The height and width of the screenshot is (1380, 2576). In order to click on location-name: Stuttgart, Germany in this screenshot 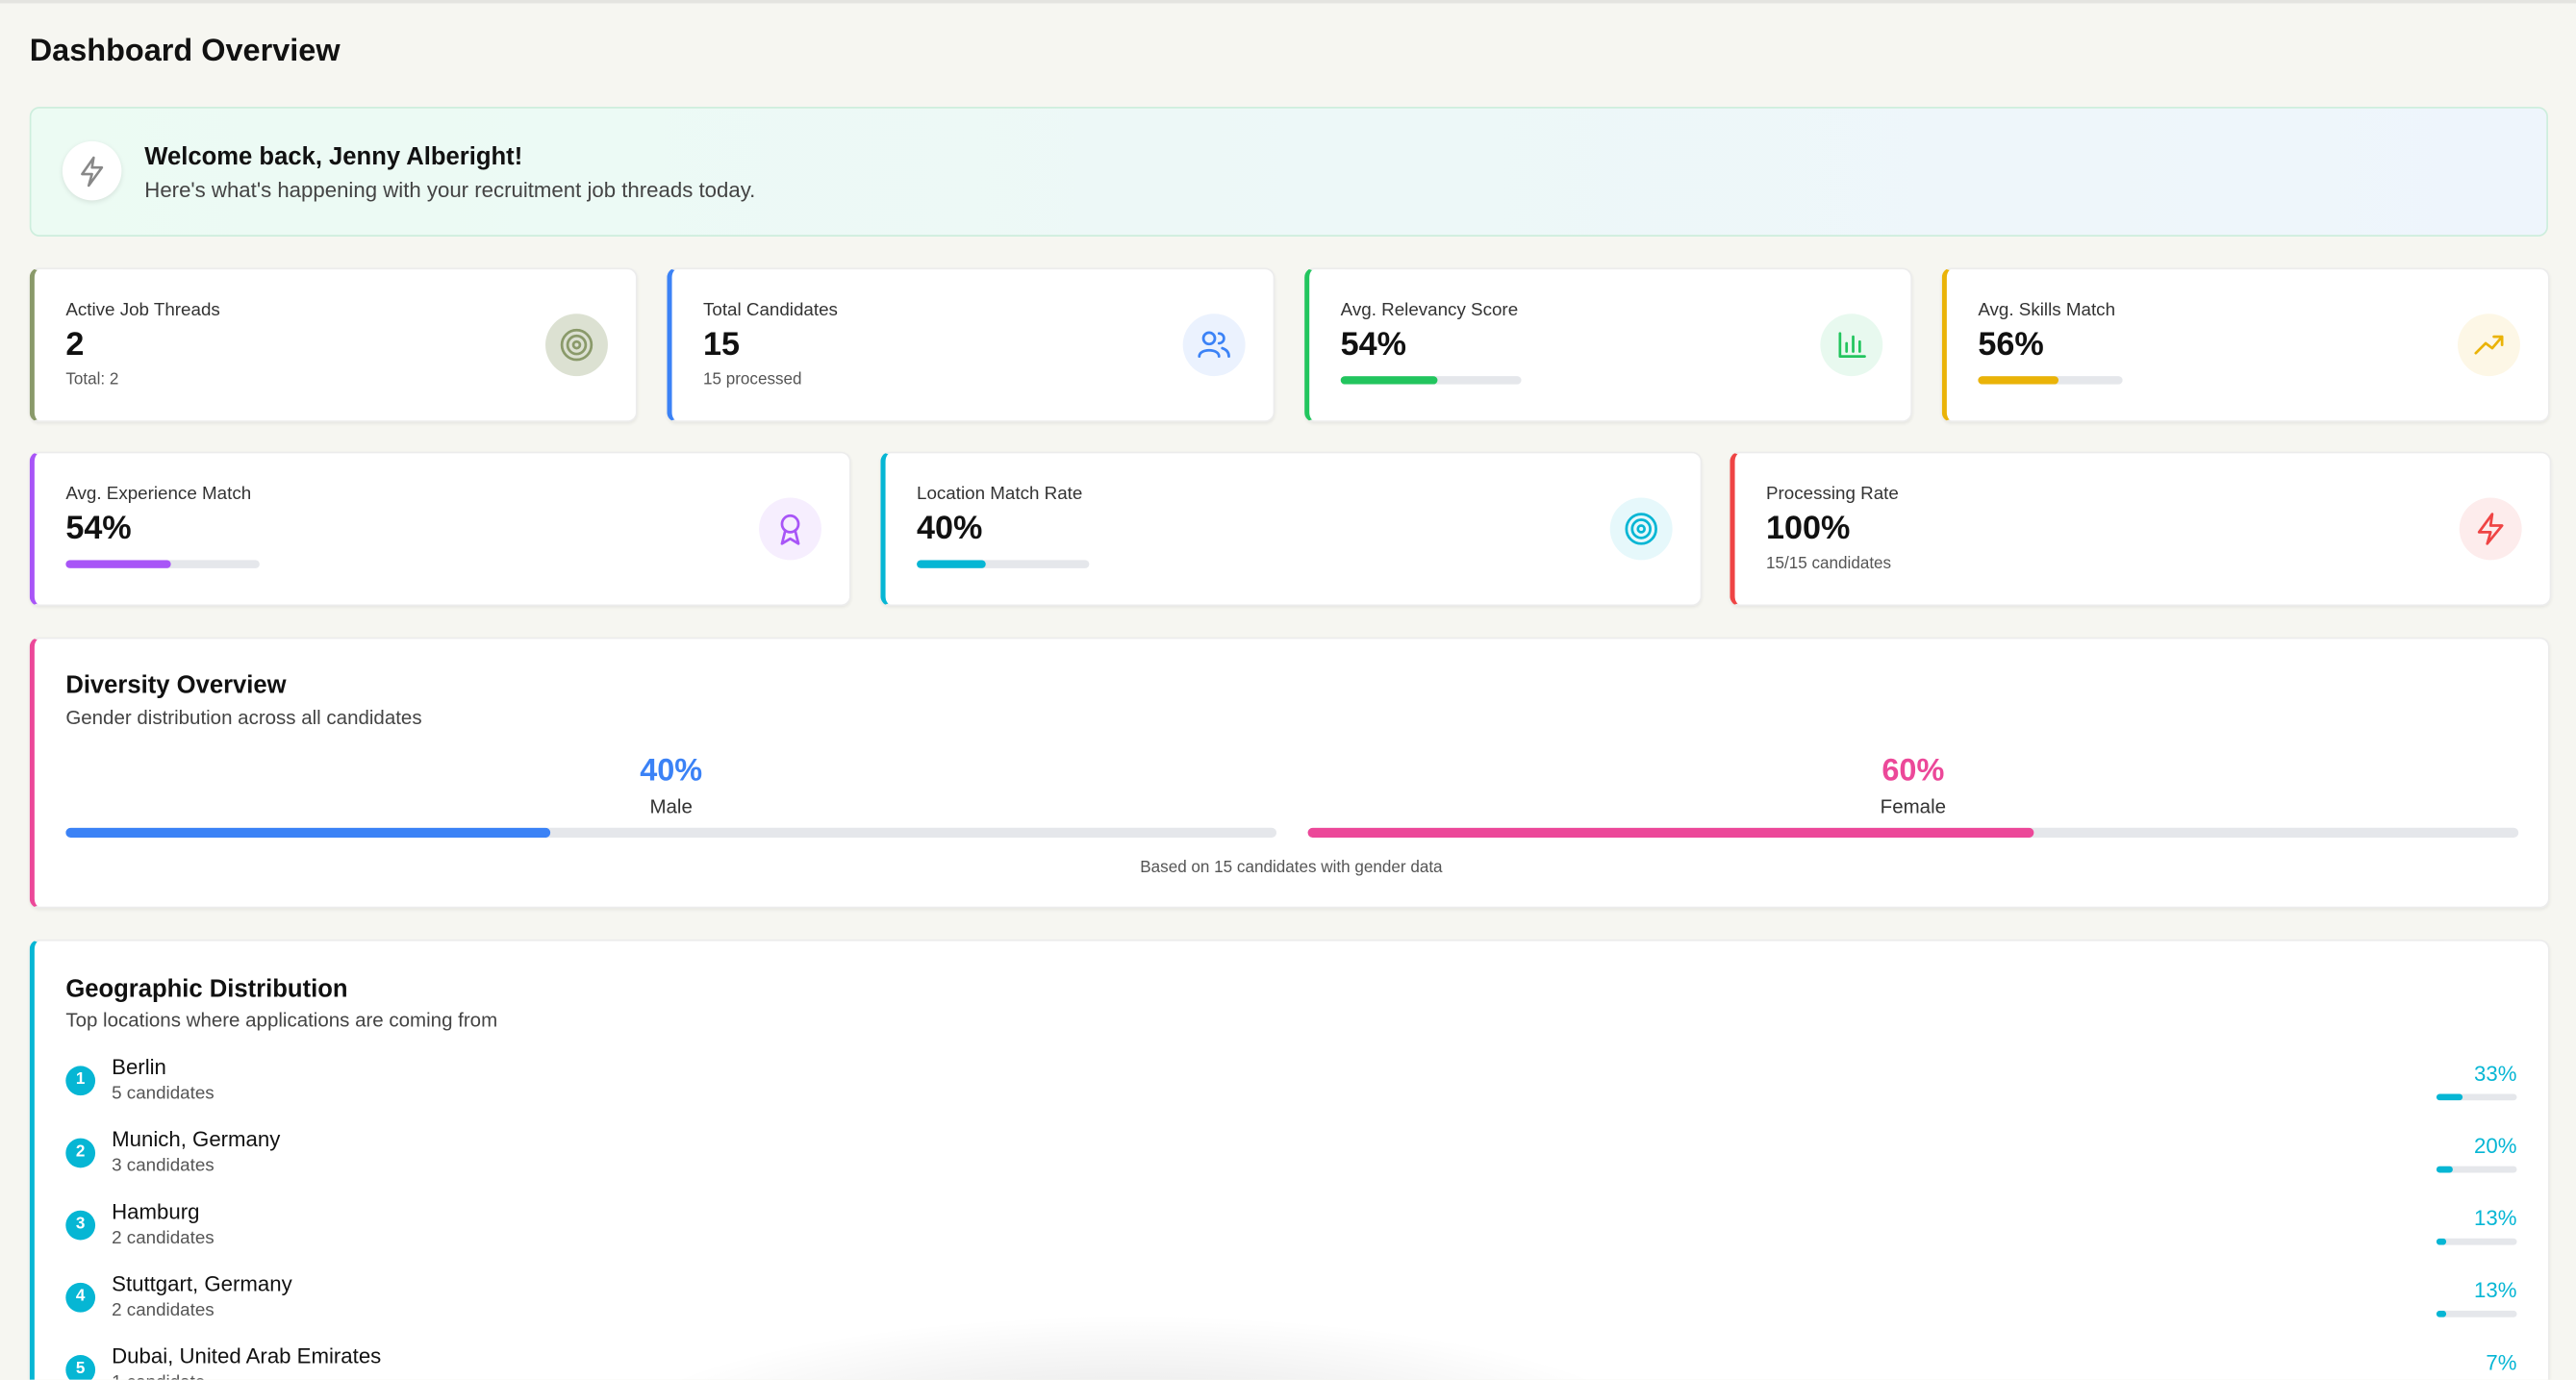, I will do `click(202, 1283)`.